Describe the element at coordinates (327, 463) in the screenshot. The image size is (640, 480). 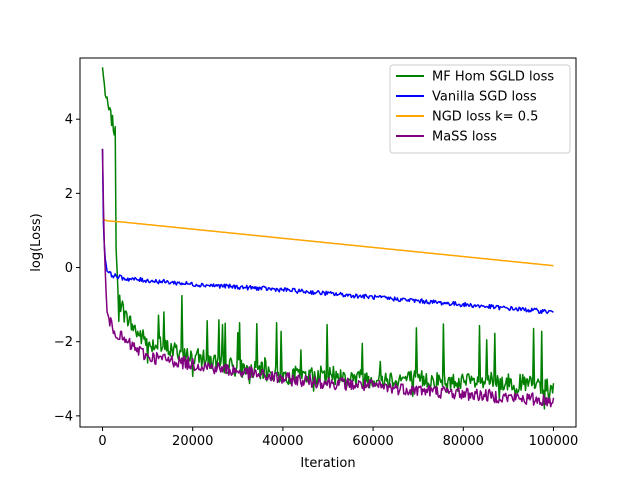
I see `x-axis-title: Iteration` at that location.